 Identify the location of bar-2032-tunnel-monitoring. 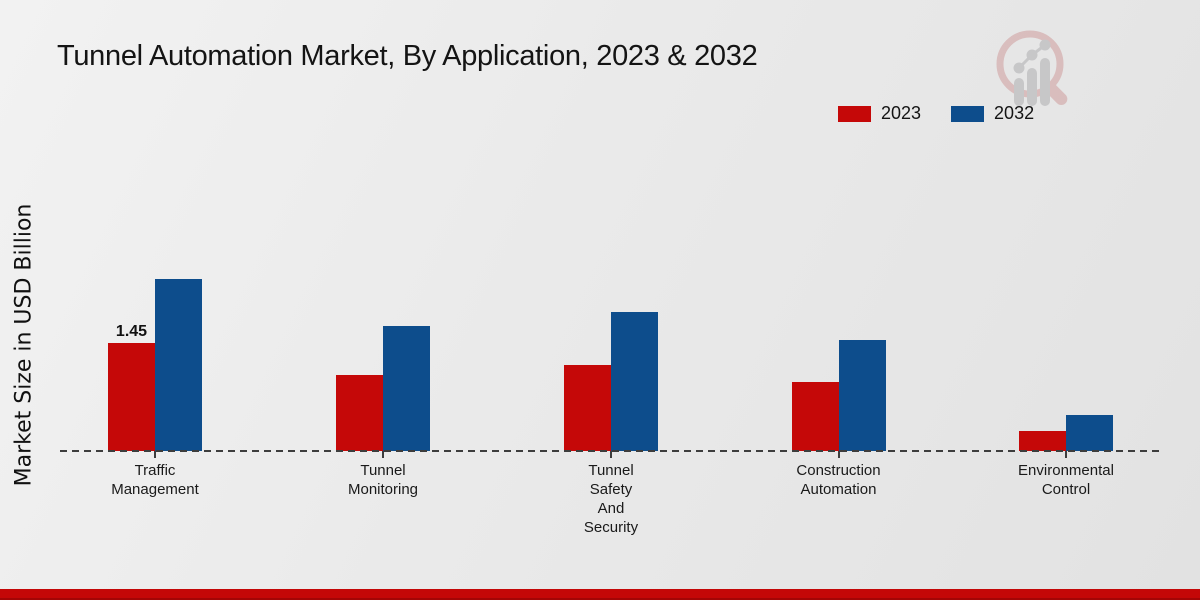
(406, 388).